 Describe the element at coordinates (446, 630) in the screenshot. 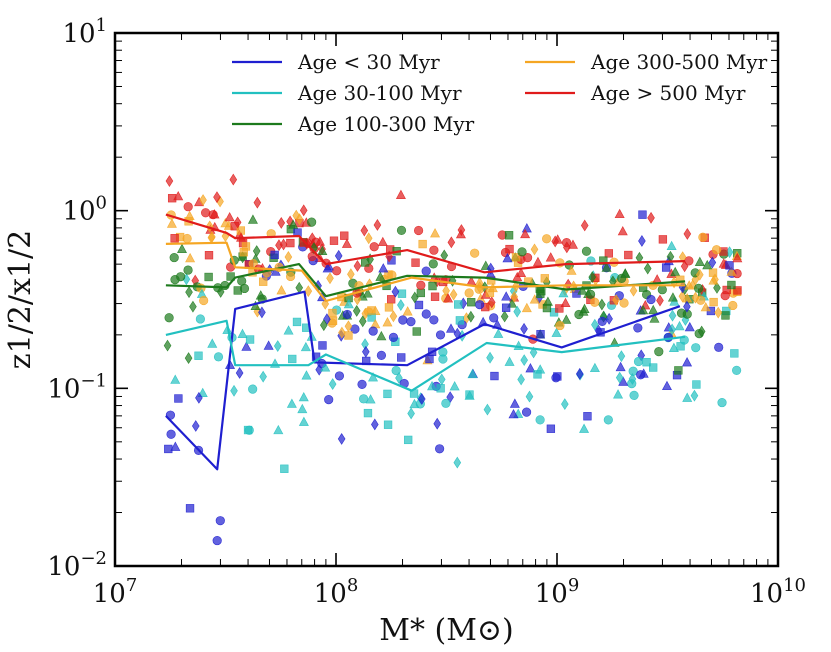

I see `x-axis-title: M* (M⊙)` at that location.